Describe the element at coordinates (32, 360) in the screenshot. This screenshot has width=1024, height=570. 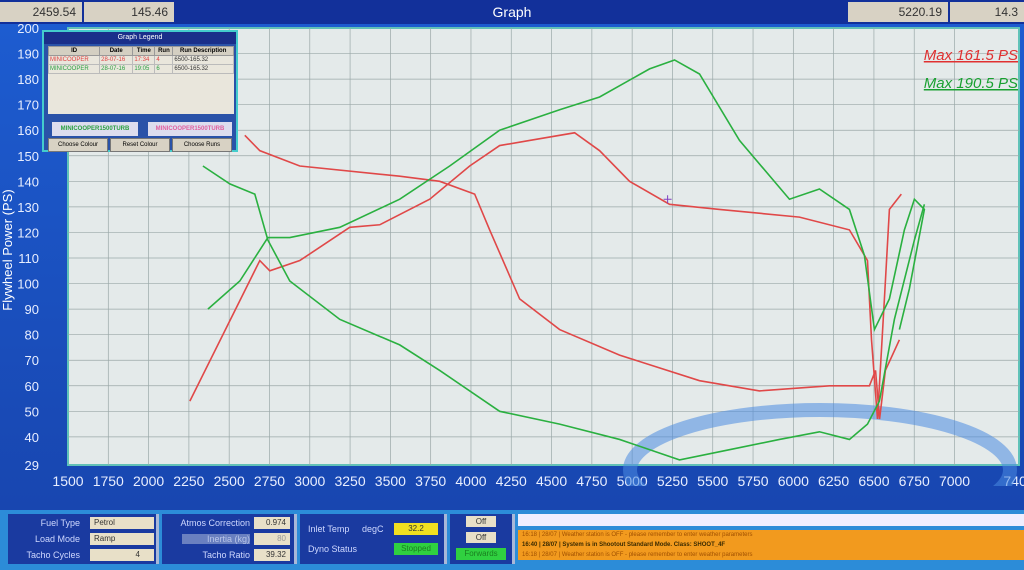
I see `y-tick-label: 70` at that location.